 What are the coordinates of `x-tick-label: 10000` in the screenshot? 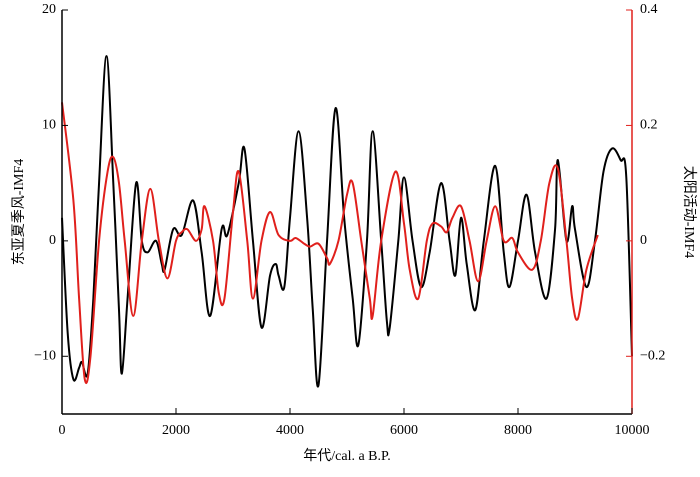 It's located at (632, 430).